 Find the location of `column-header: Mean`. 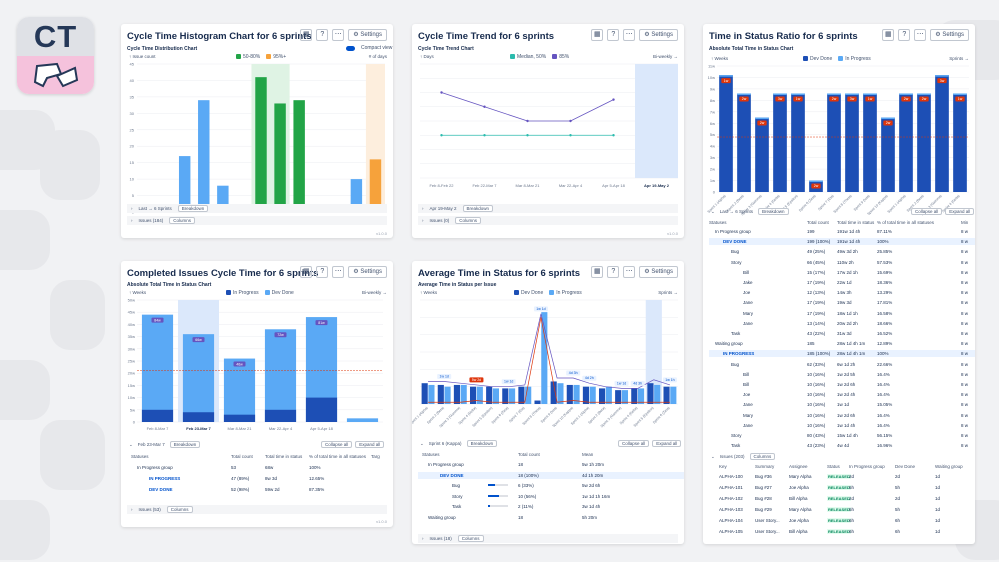

column-header: Mean is located at coordinates (588, 454).